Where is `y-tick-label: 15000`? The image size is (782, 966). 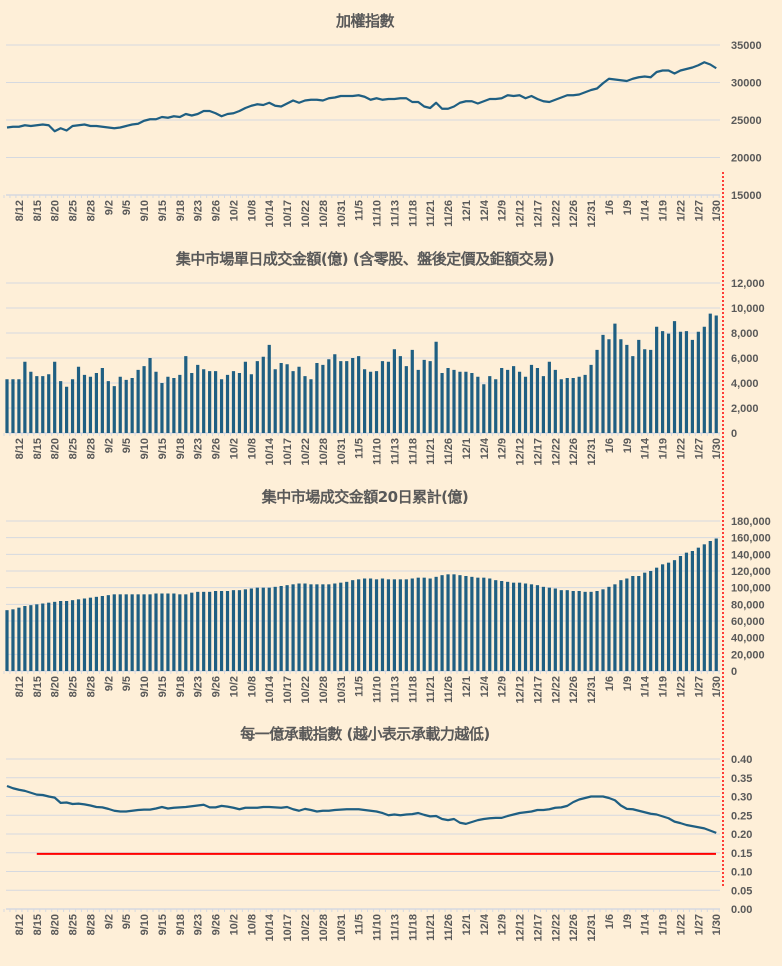
y-tick-label: 15000 is located at coordinates (746, 196).